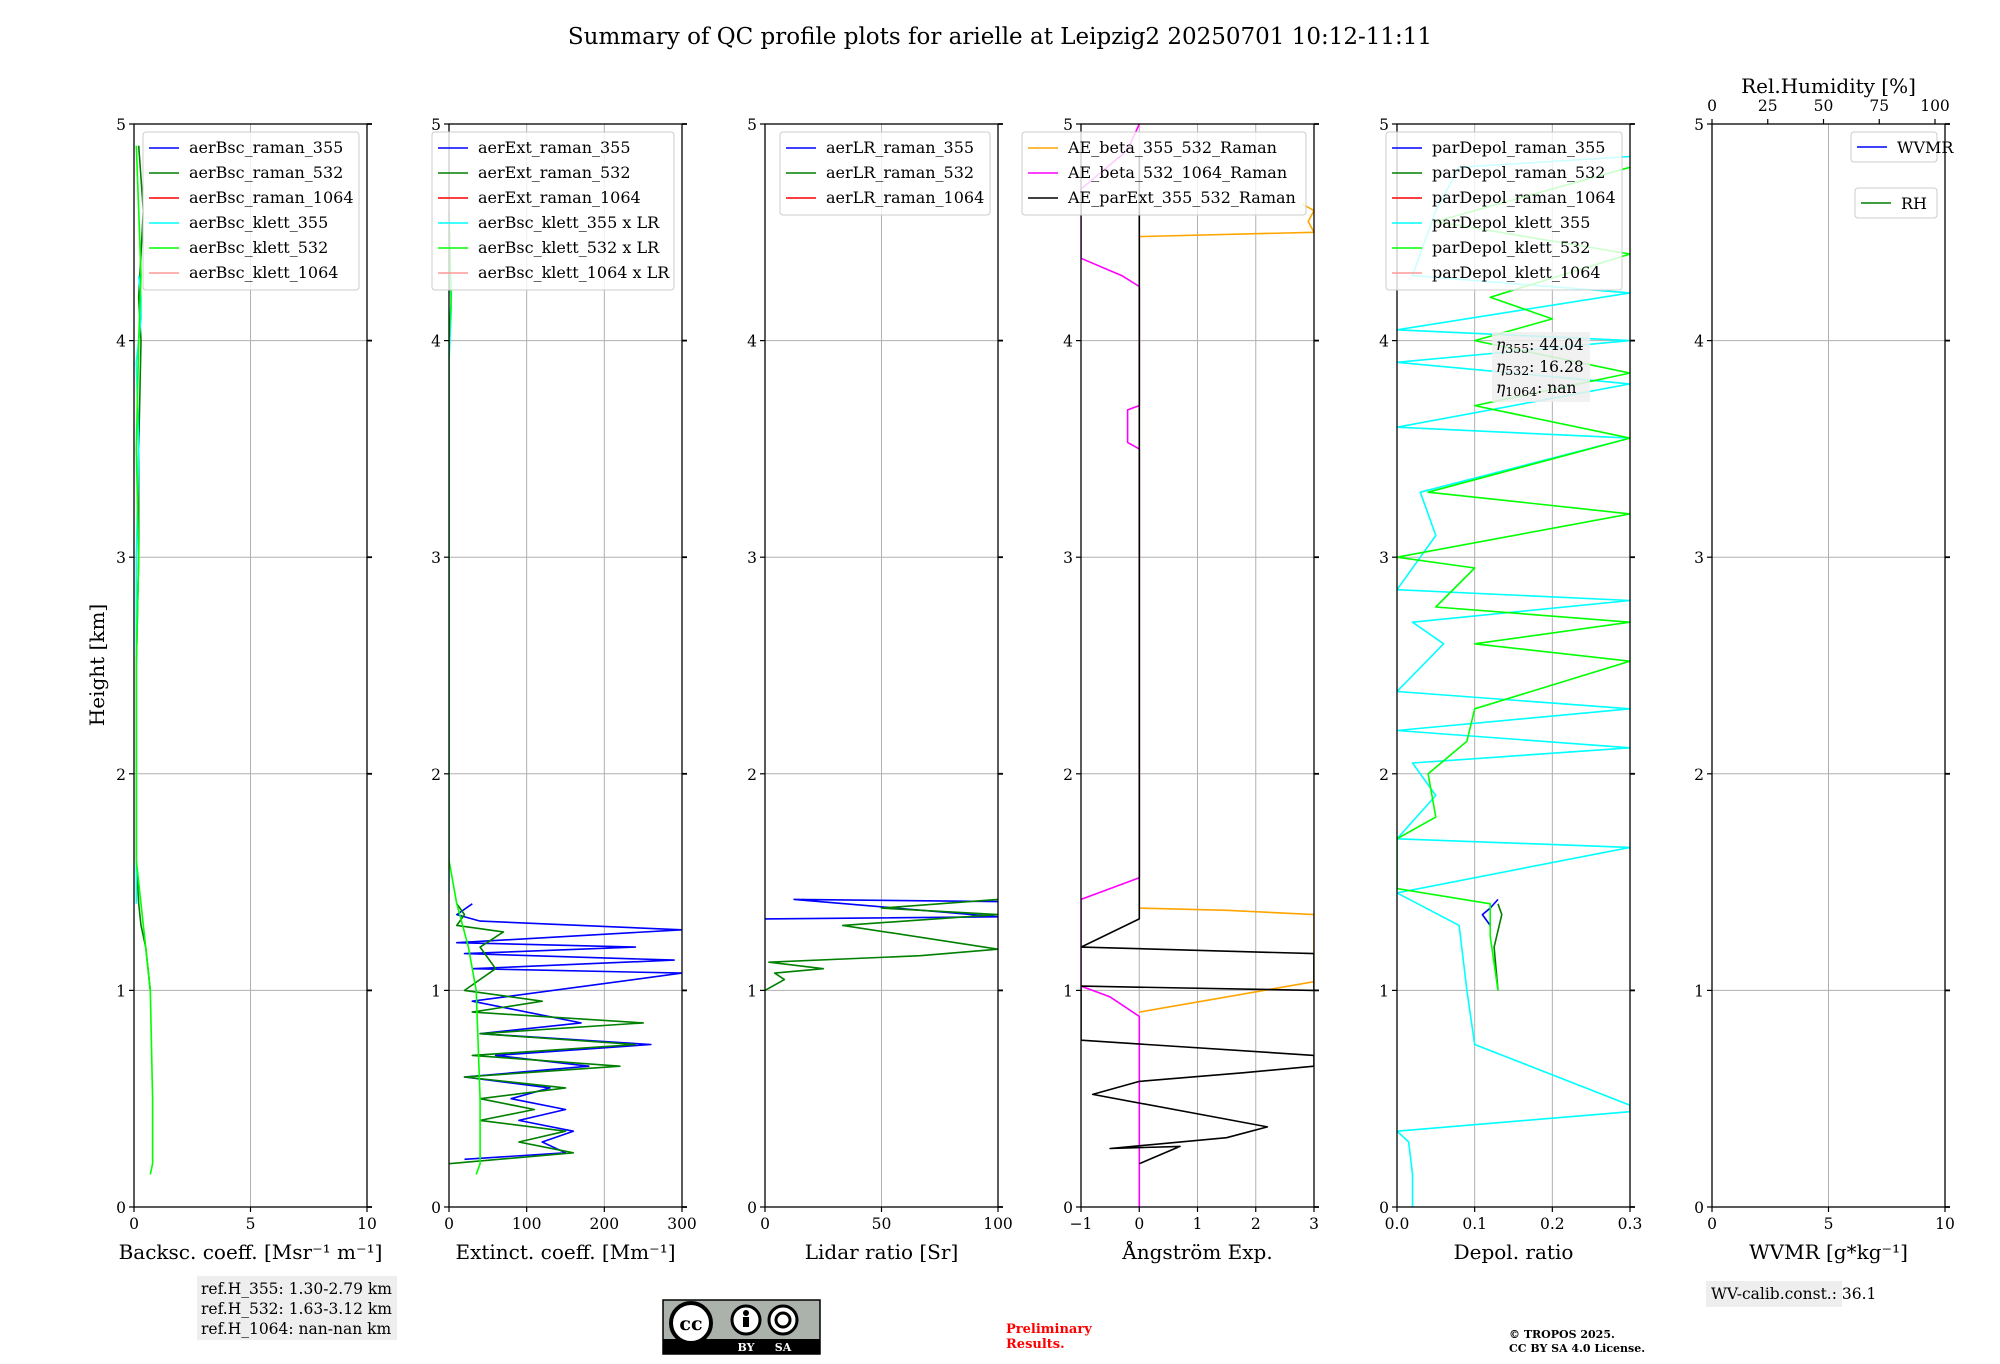  I want to click on x-tick-label: 0.1, so click(1474, 1224).